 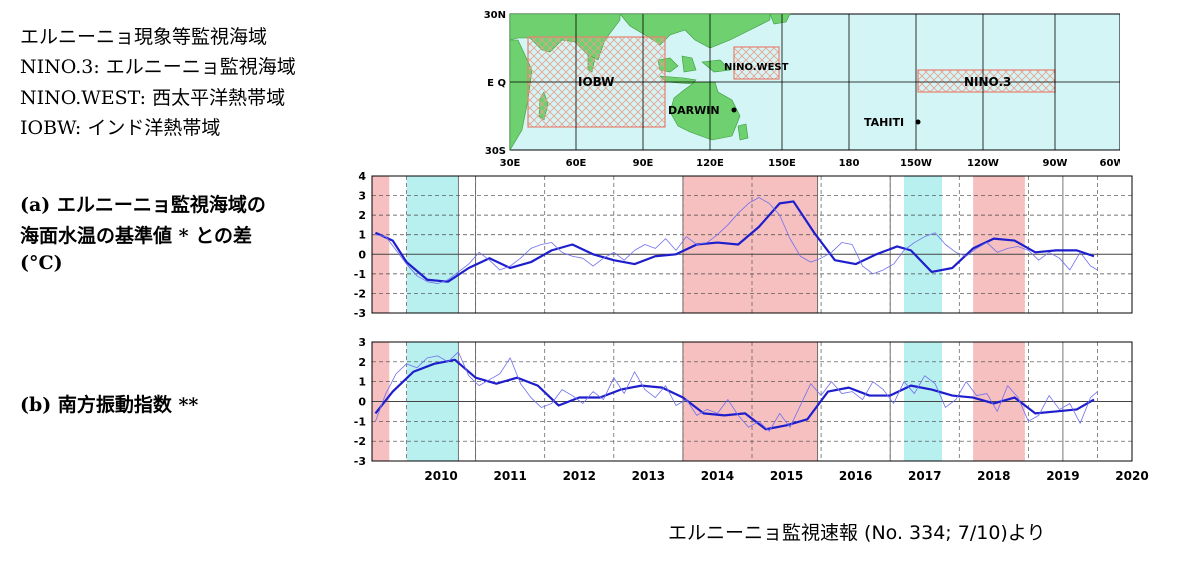 I want to click on lon-label: 150W, so click(x=916, y=163).